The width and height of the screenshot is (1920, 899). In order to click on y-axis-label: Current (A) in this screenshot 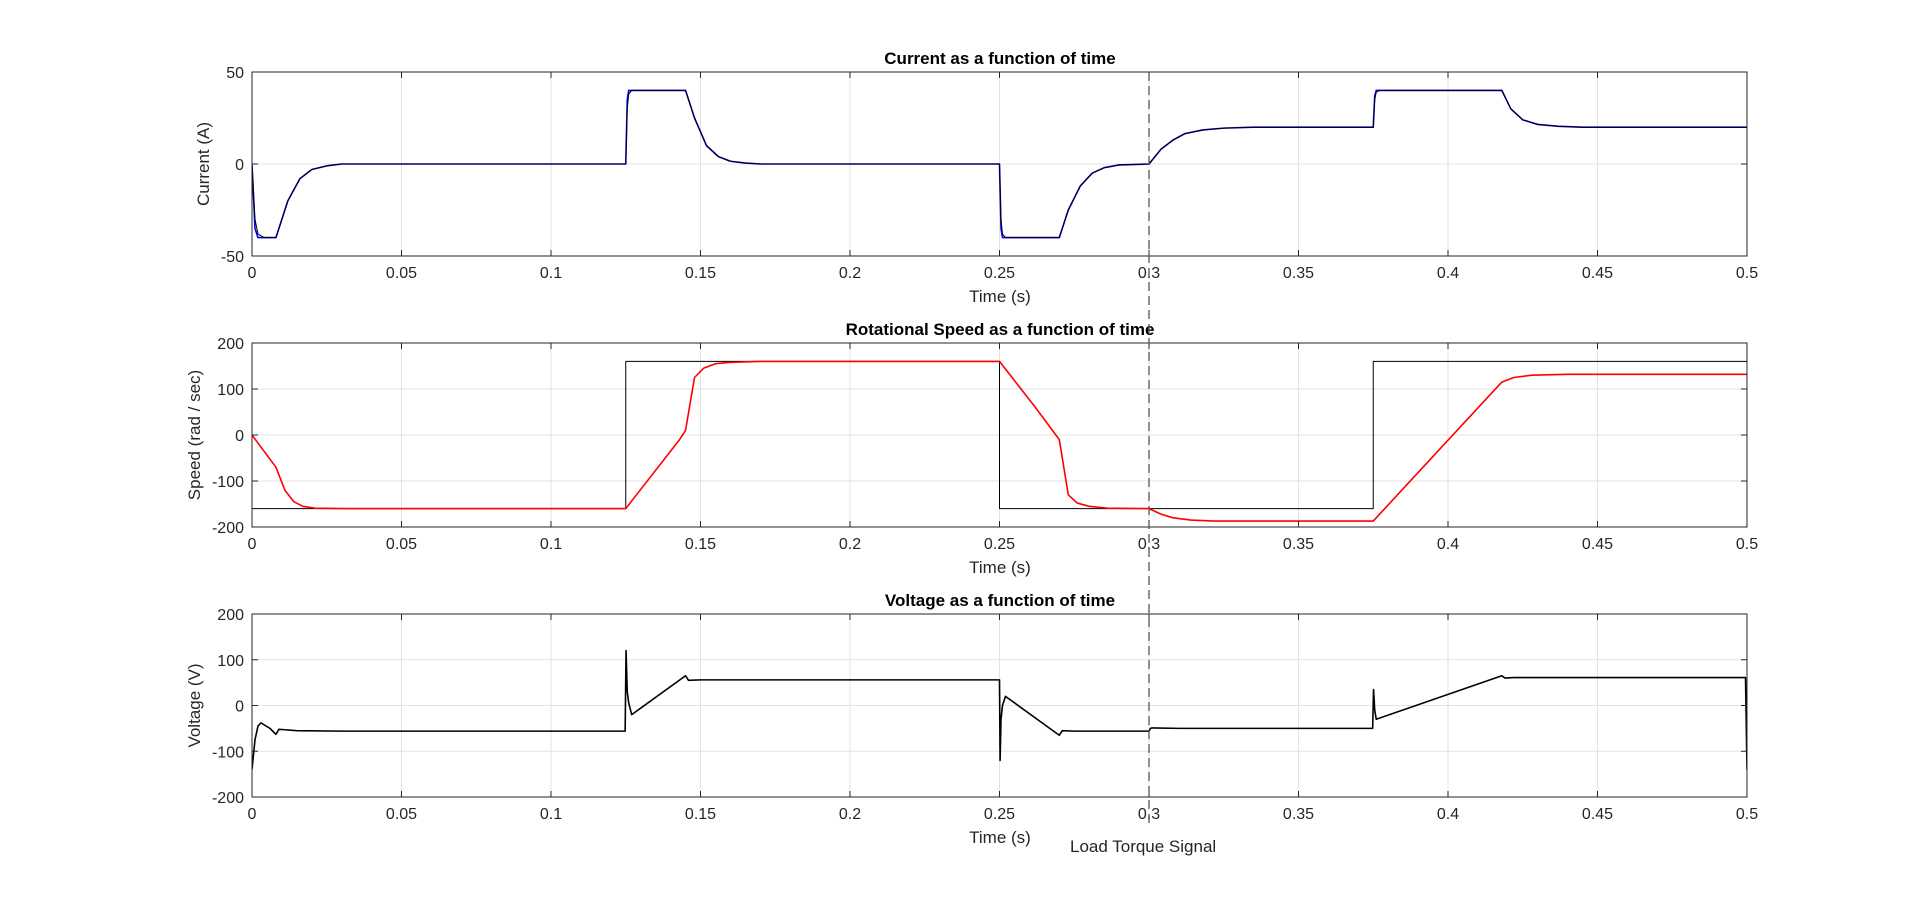, I will do `click(203, 164)`.